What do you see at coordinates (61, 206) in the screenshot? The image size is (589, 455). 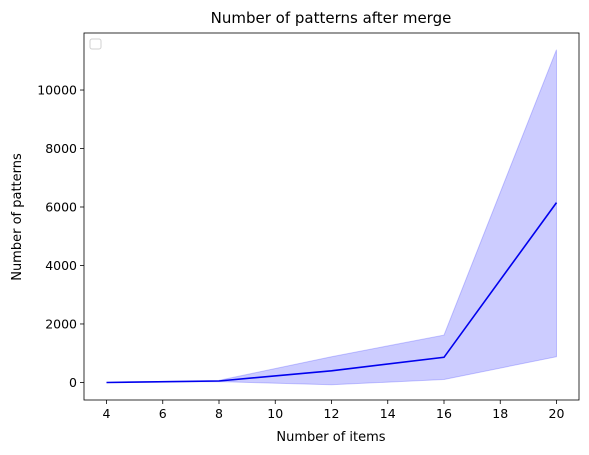 I see `y-tick-label: 6000` at bounding box center [61, 206].